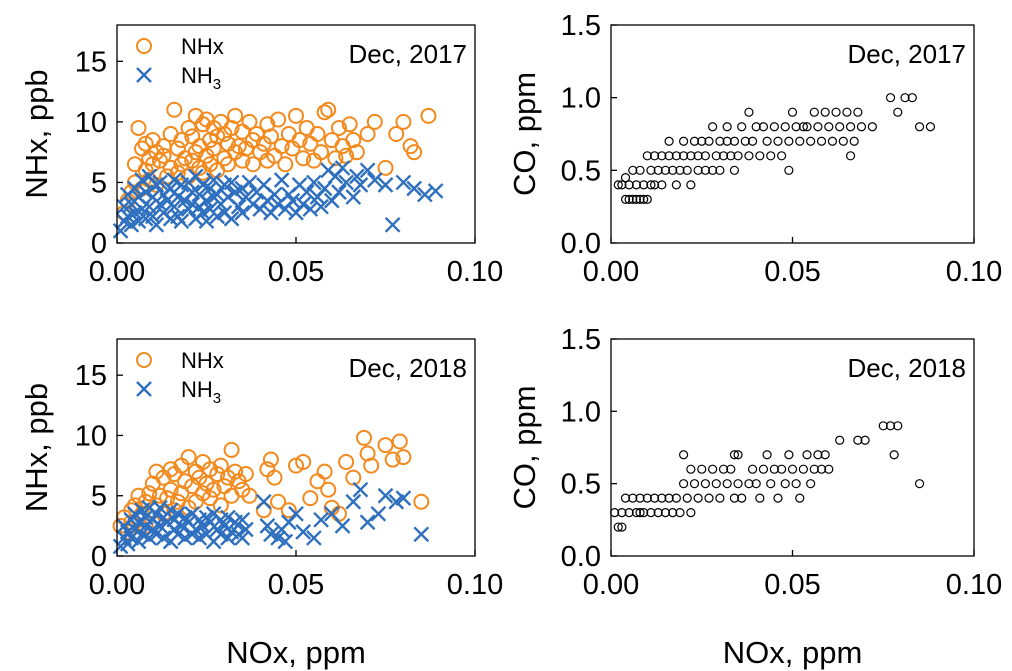  I want to click on chart-bottom-left-ytick-label-0: 0, so click(99, 557).